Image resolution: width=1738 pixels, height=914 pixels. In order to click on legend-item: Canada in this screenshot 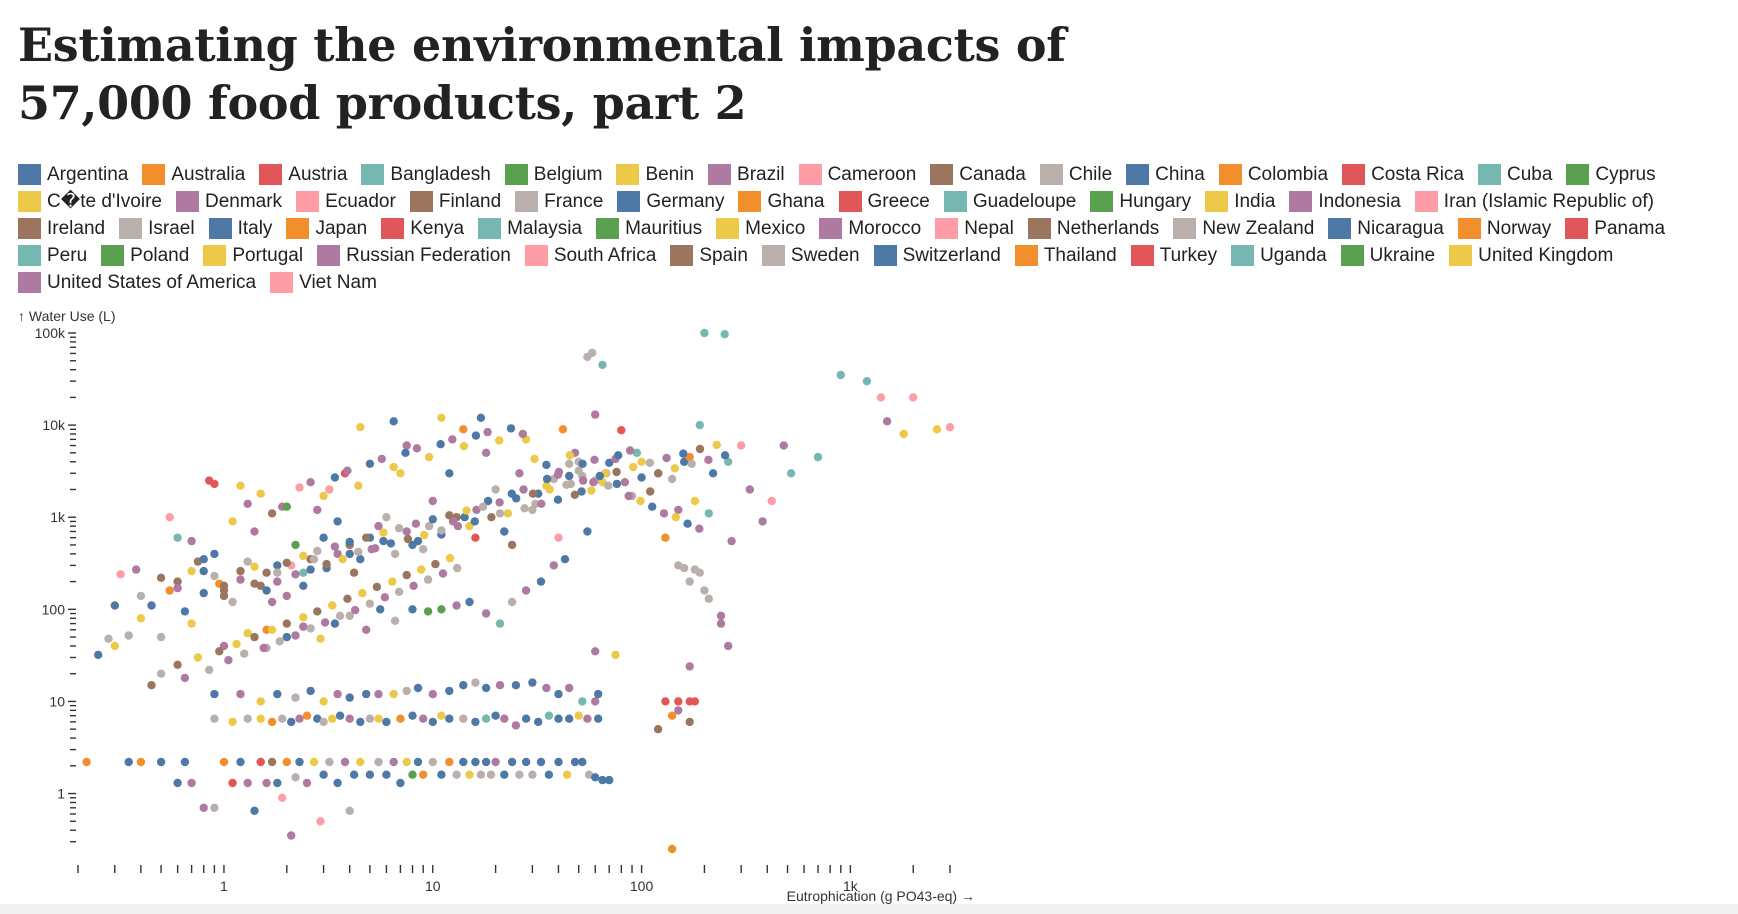, I will do `click(978, 174)`.